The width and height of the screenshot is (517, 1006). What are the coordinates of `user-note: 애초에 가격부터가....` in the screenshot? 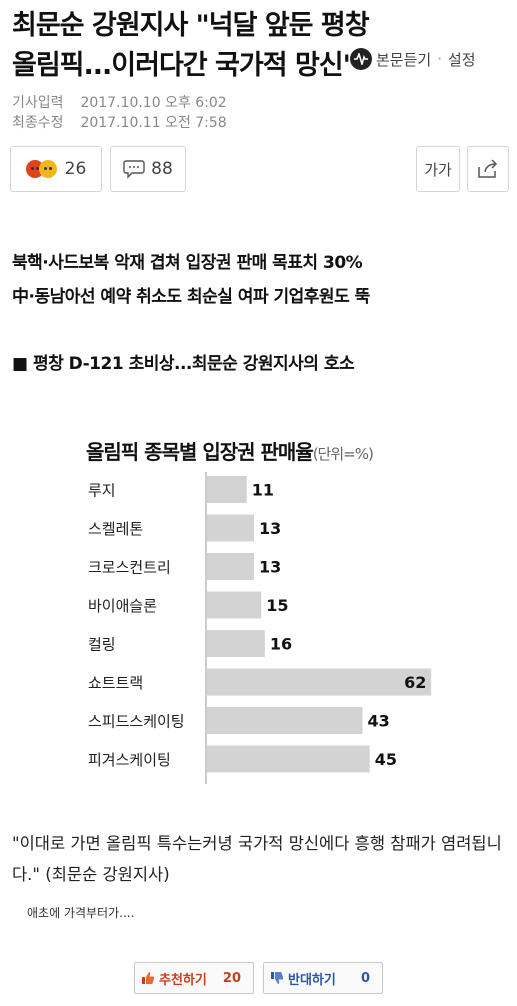 It's located at (81, 913).